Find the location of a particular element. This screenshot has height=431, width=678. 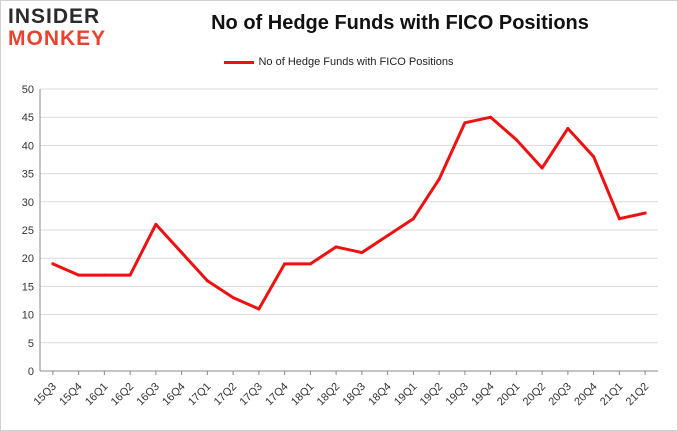

y-tick-label: 20 is located at coordinates (28, 259).